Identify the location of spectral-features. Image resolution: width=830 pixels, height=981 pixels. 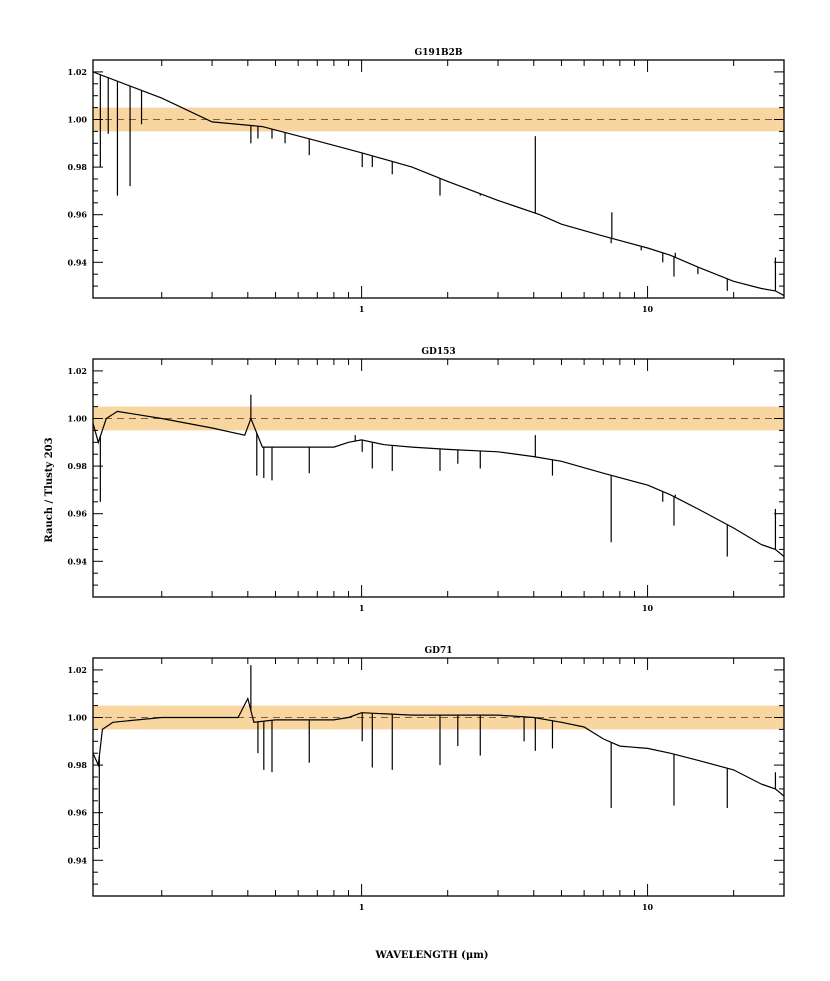
(438, 475).